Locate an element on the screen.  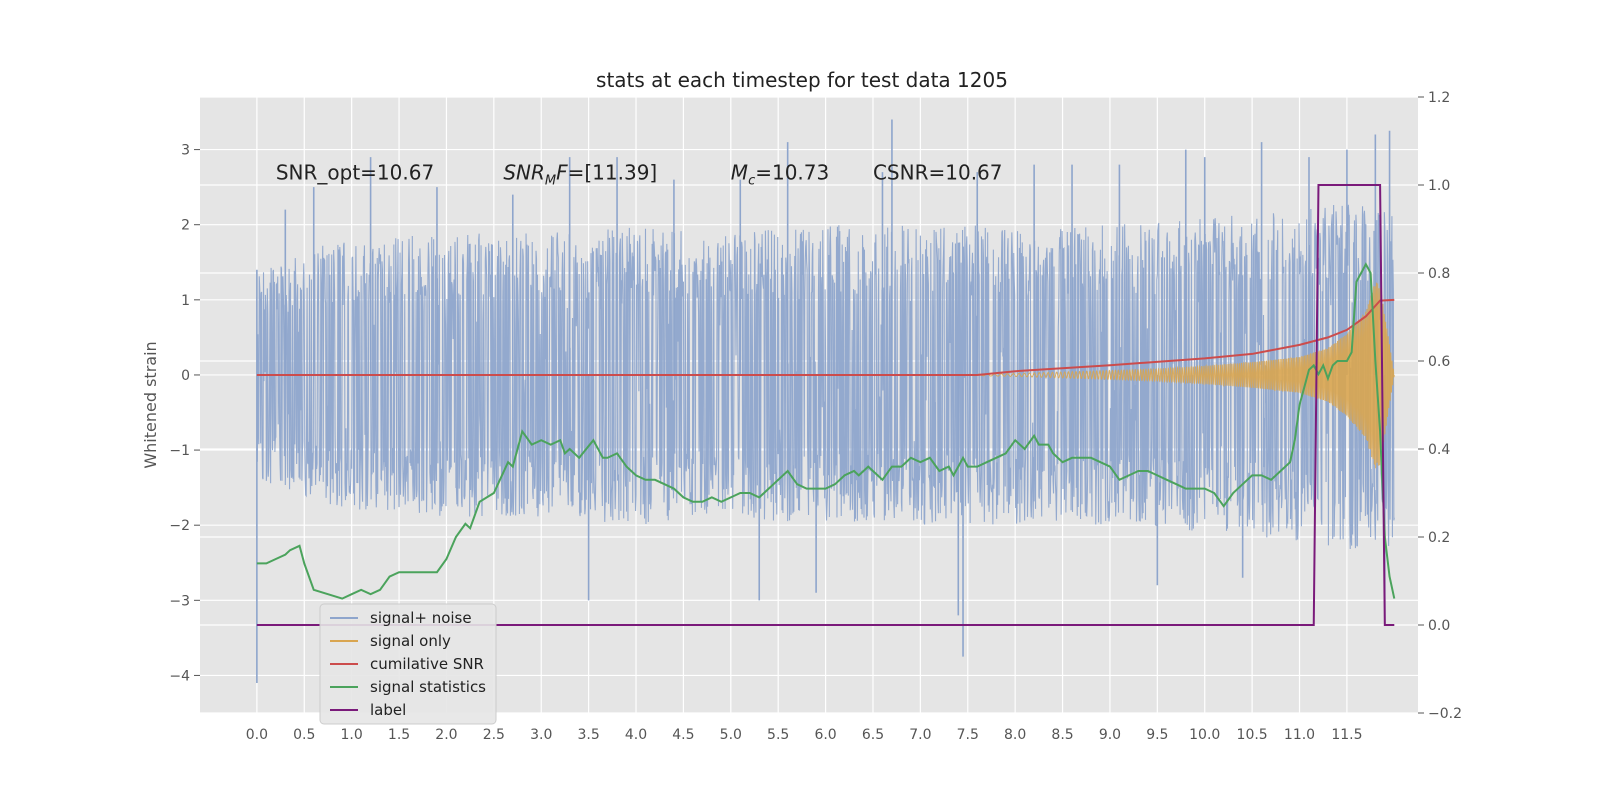
x-tick-label: 11.0 is located at coordinates (1299, 735).